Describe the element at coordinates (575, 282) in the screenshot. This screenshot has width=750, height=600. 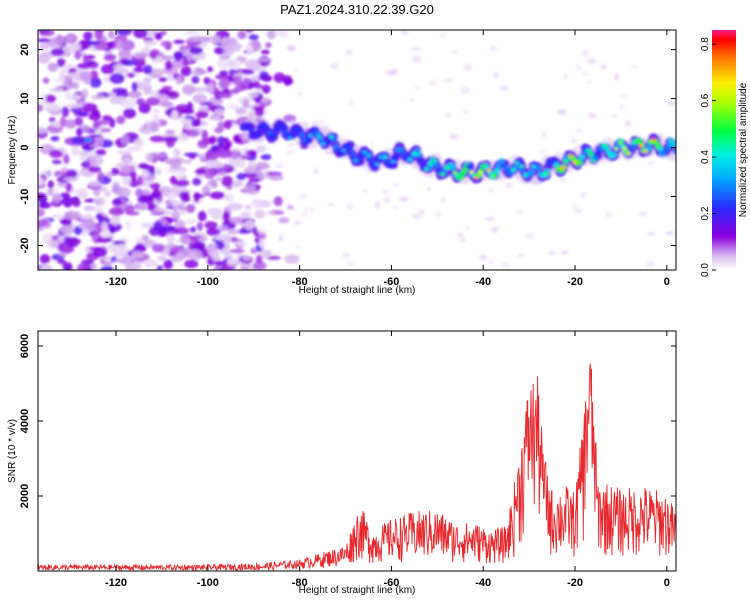
I see `heatmap-x-tick-label: -20` at that location.